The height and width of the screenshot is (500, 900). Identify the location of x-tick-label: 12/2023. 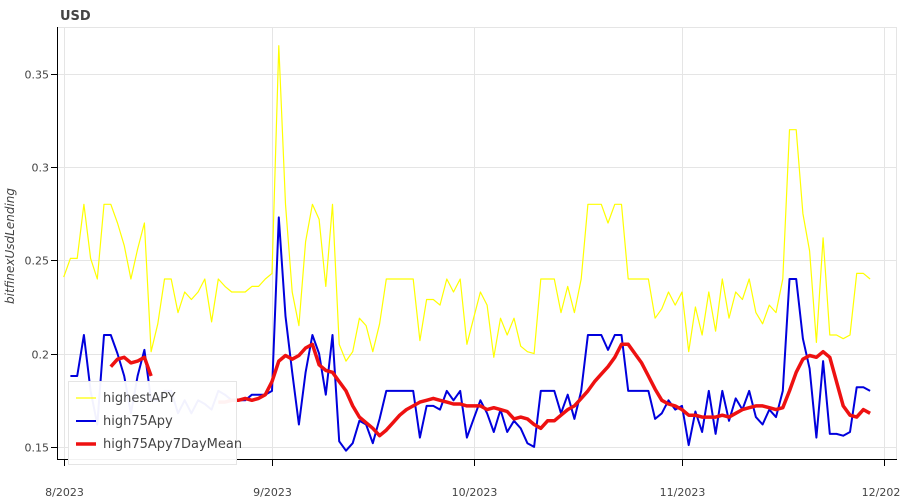
(881, 492).